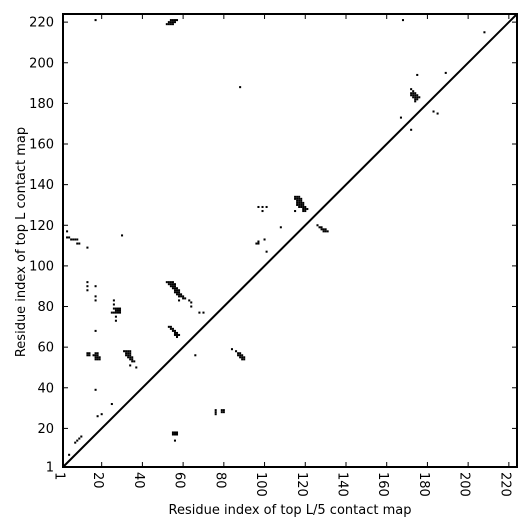 The width and height of the screenshot is (531, 531). I want to click on x-tick-label: 160, so click(382, 484).